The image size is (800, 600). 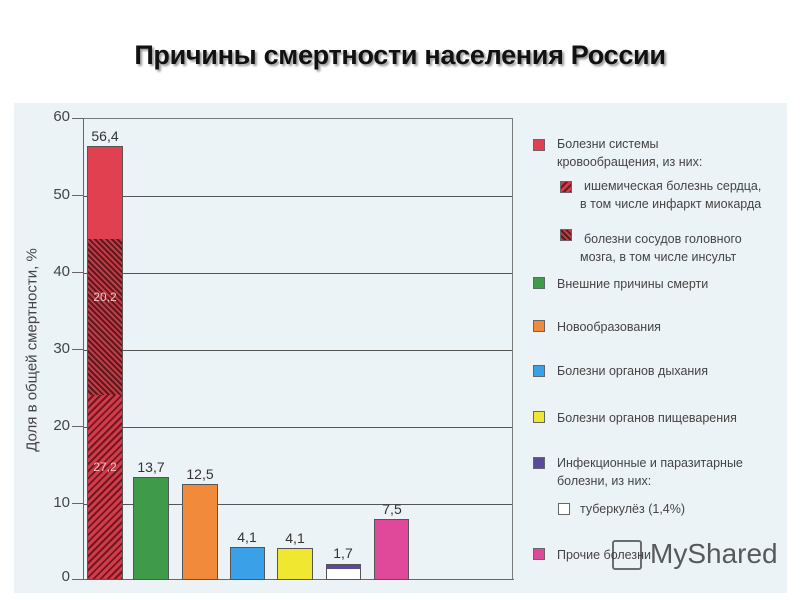 I want to click on bar-neoplasms, so click(x=200, y=532).